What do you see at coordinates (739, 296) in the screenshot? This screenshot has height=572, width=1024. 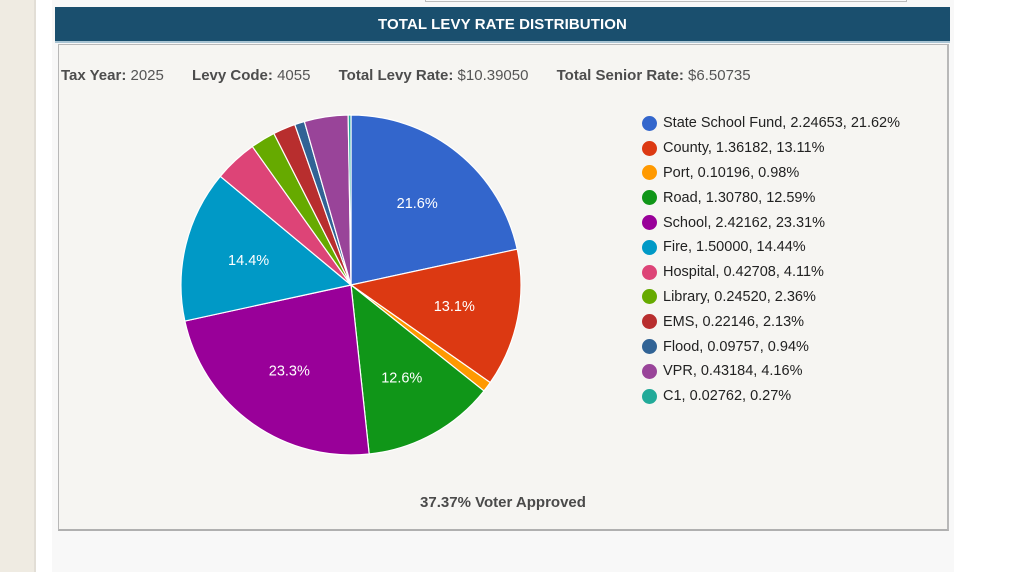 I see `legend-label: Library, 0.24520, 2.36%` at bounding box center [739, 296].